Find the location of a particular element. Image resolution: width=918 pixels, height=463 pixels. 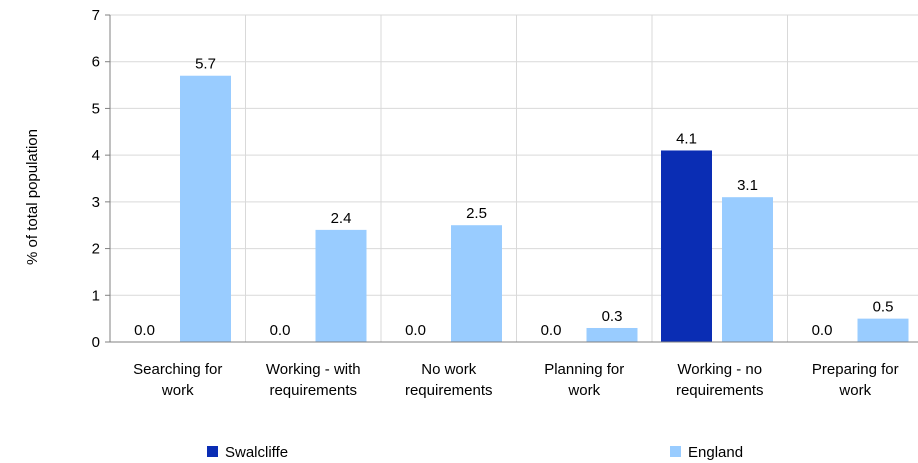

y-tick-label: 4 is located at coordinates (96, 155).